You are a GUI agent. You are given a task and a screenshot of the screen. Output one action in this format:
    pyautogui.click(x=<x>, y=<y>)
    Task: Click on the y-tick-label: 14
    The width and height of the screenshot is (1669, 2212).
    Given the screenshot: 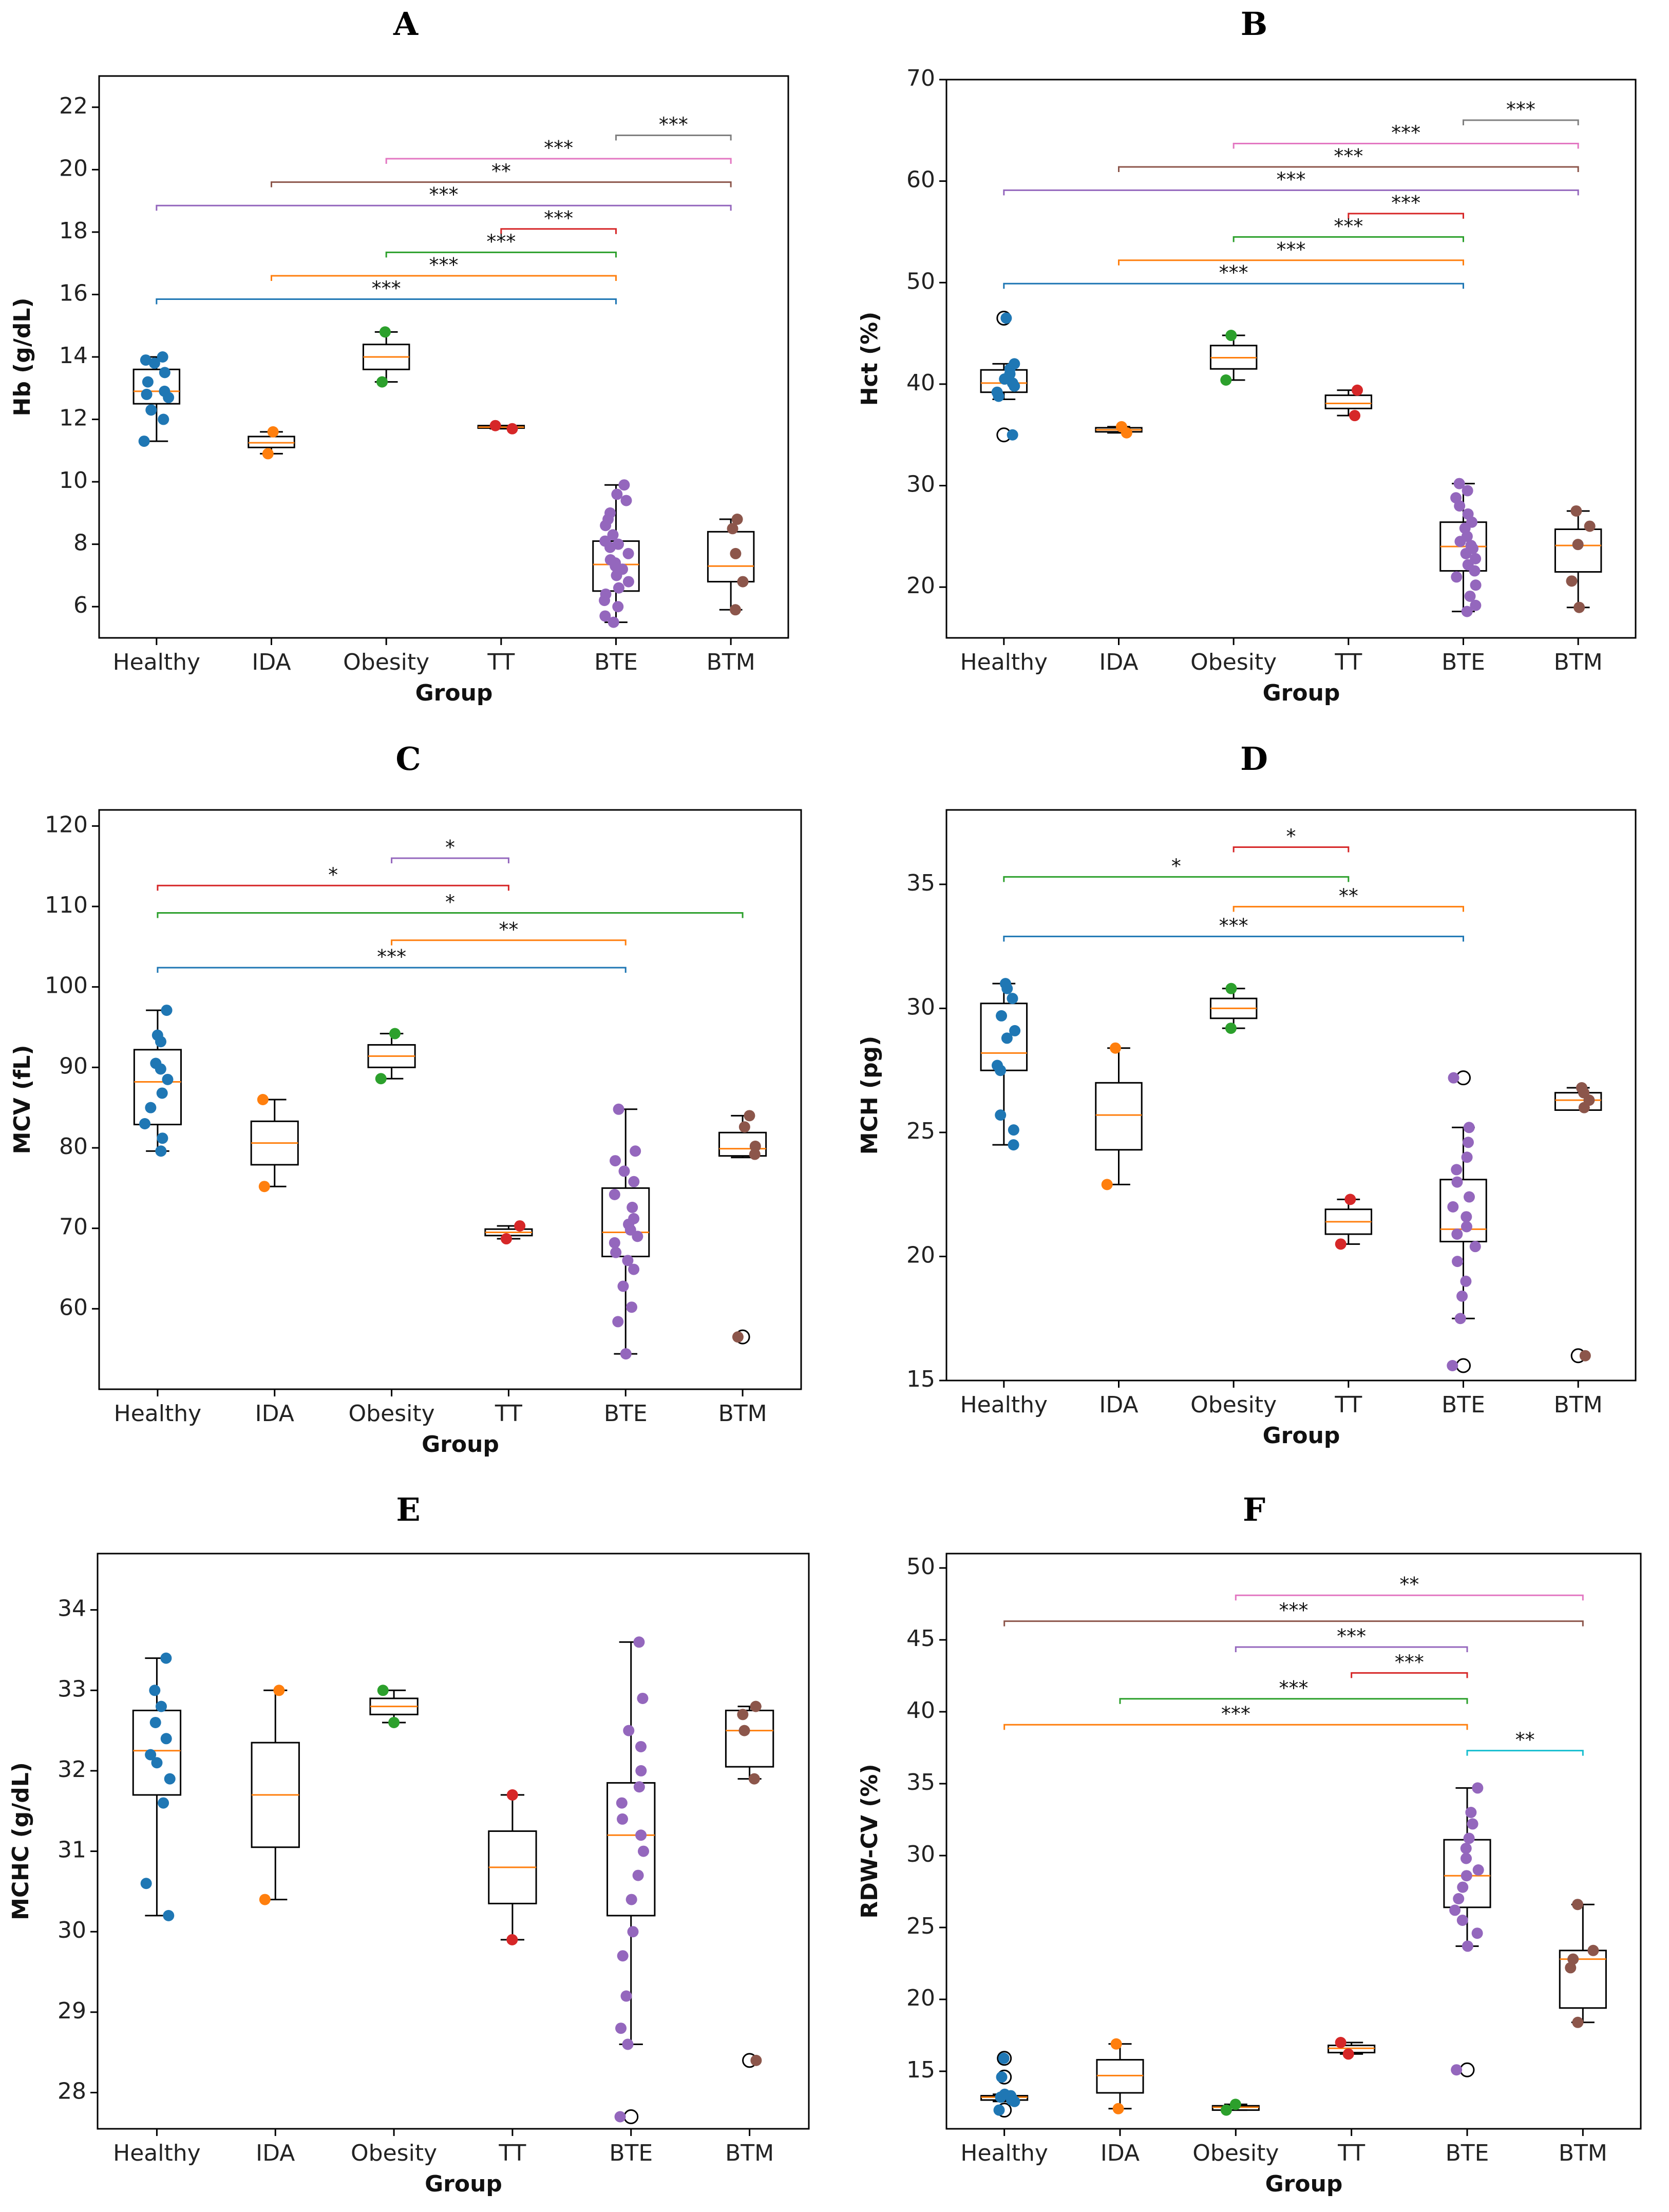 What is the action you would take?
    pyautogui.click(x=73, y=356)
    